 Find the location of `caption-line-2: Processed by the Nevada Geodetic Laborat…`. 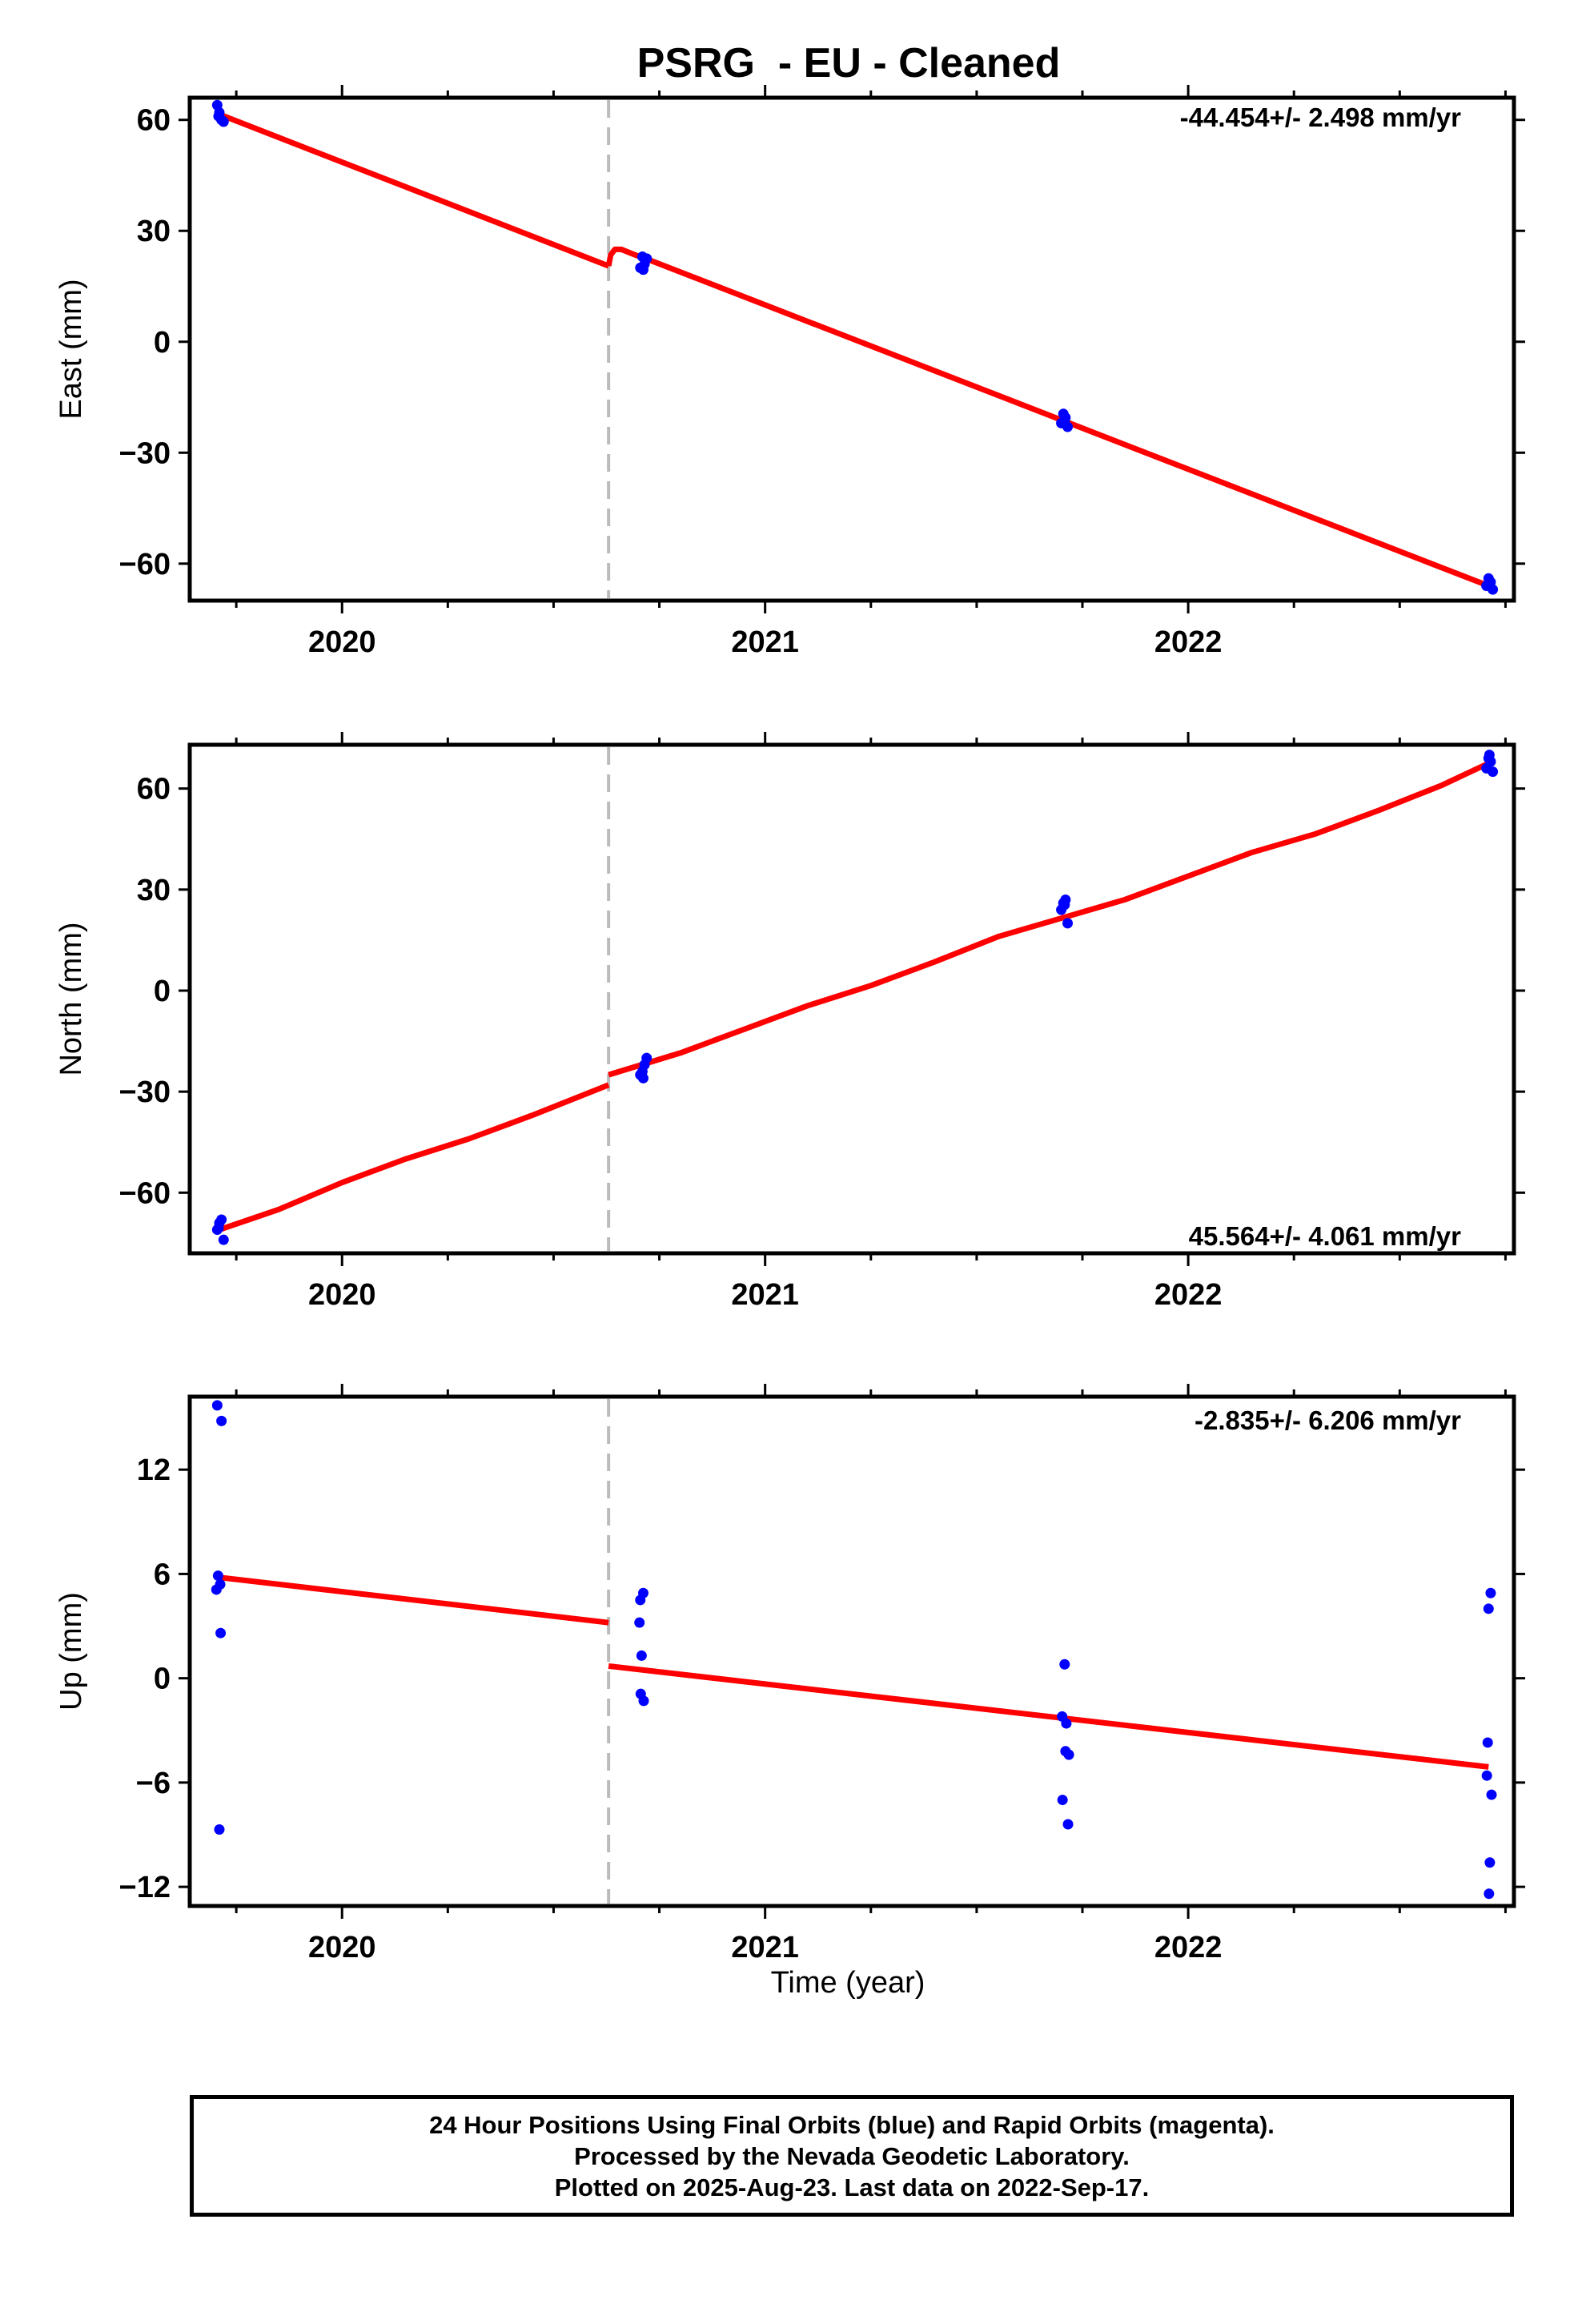

caption-line-2: Processed by the Nevada Geodetic Laborat… is located at coordinates (852, 2155).